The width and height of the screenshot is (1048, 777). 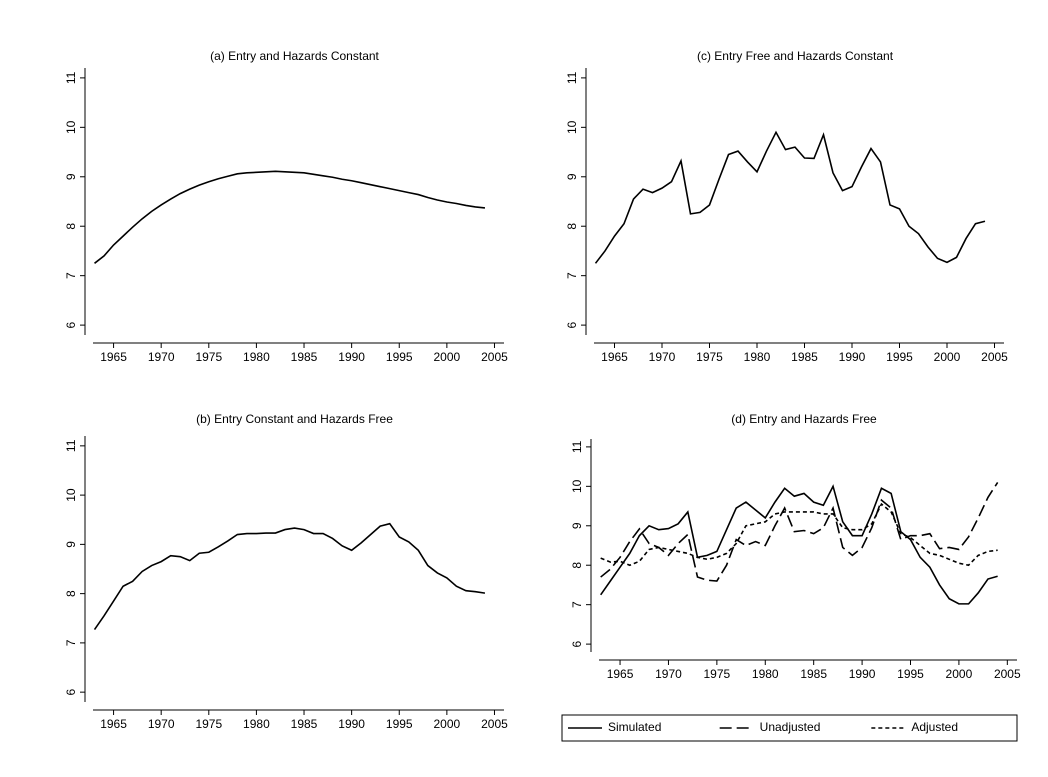 I want to click on legend-box, so click(x=789, y=728).